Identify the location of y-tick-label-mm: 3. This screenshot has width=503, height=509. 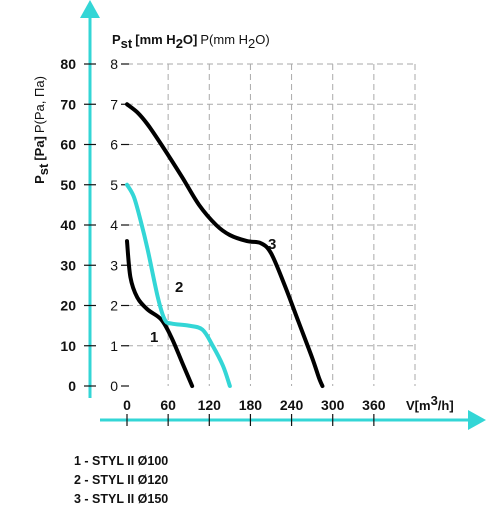
(114, 265).